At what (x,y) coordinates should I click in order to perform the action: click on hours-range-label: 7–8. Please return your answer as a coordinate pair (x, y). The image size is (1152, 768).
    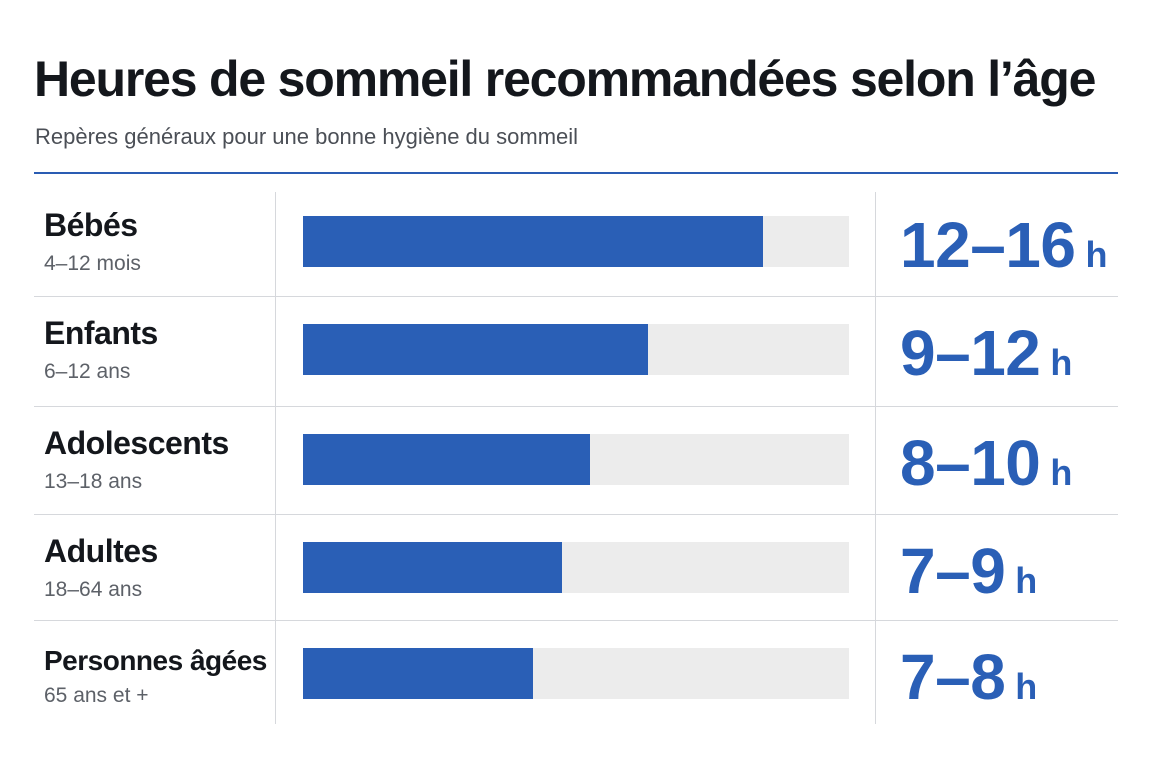
    Looking at the image, I should click on (953, 677).